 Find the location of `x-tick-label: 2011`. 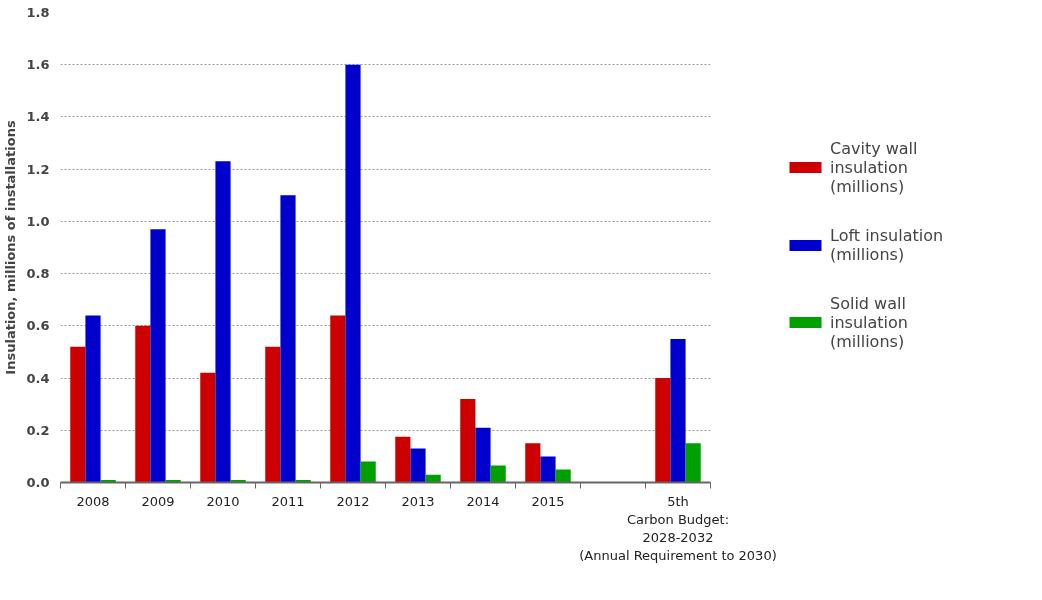

x-tick-label: 2011 is located at coordinates (288, 501).